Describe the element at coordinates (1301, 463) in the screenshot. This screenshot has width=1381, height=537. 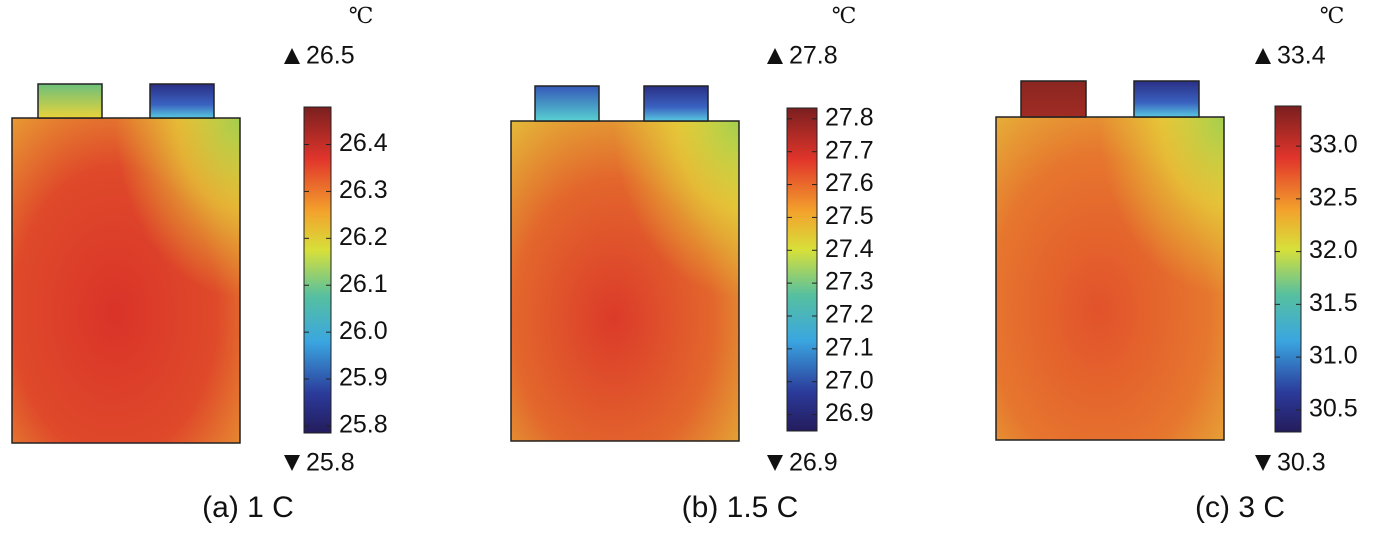
I see `min-value: 30.3` at that location.